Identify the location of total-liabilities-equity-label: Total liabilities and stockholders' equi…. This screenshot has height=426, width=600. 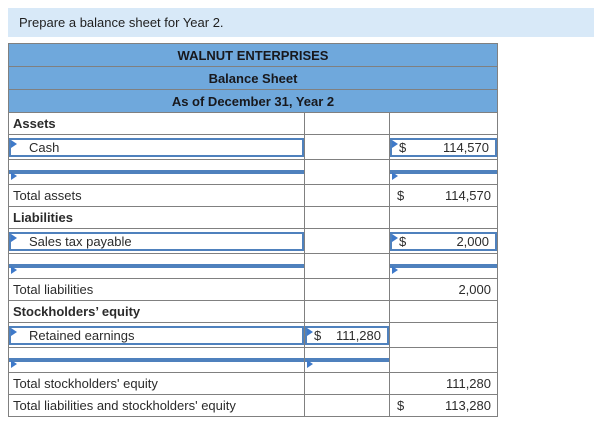
(124, 405).